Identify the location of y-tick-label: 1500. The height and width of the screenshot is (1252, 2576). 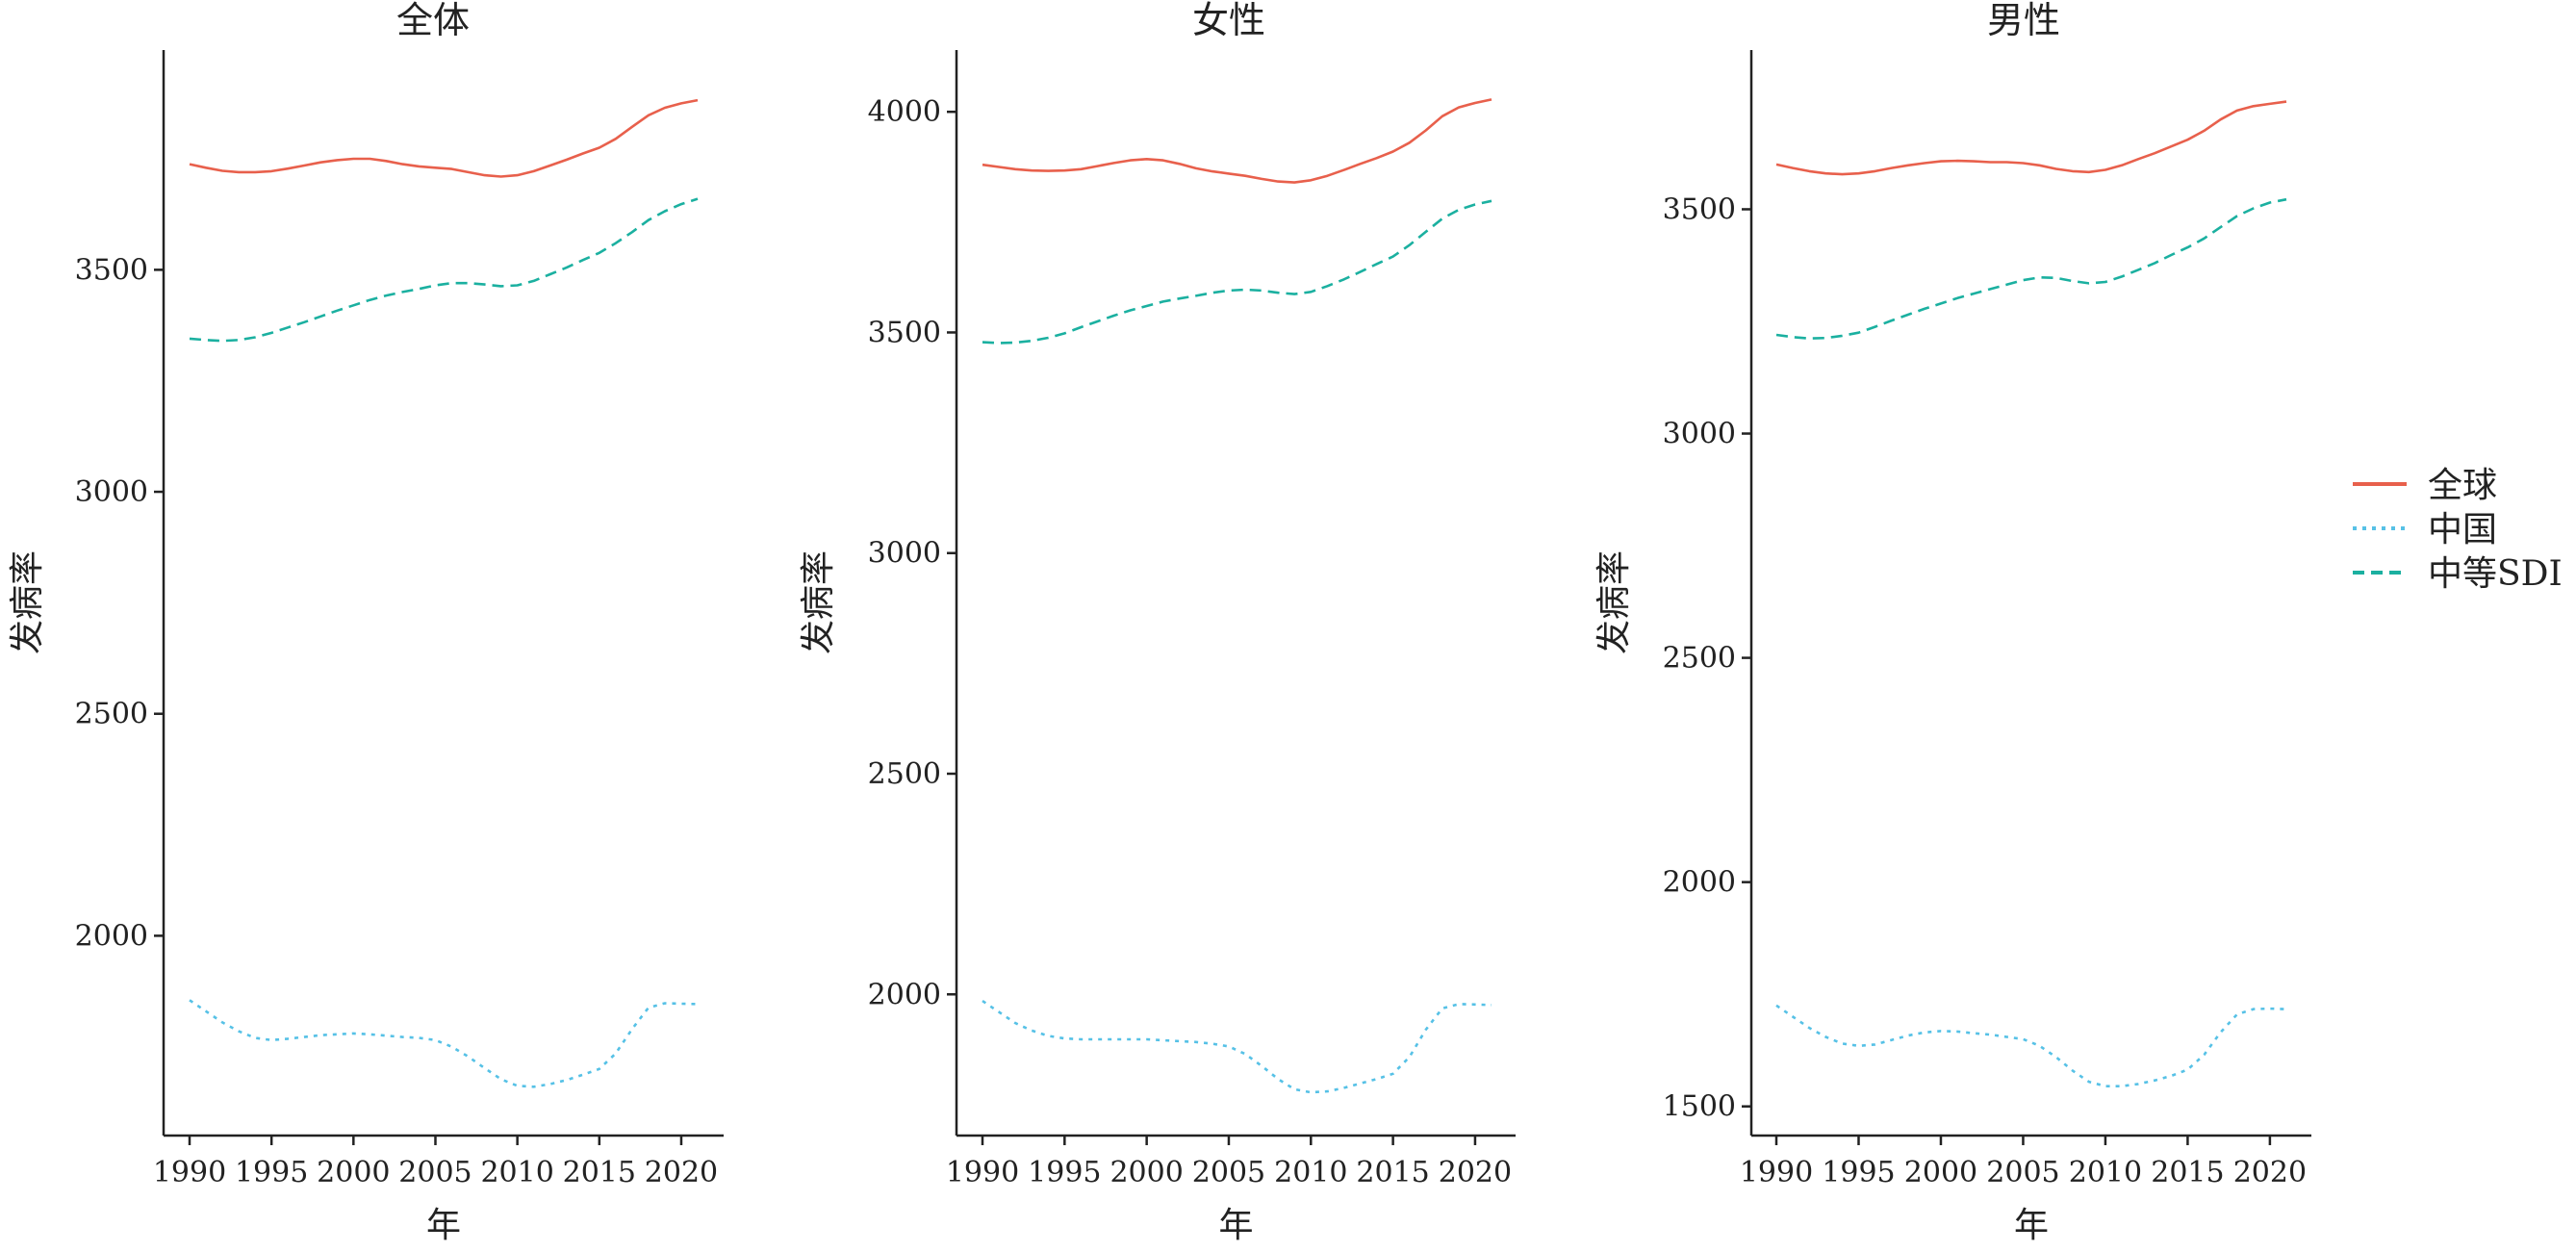
(1699, 1107).